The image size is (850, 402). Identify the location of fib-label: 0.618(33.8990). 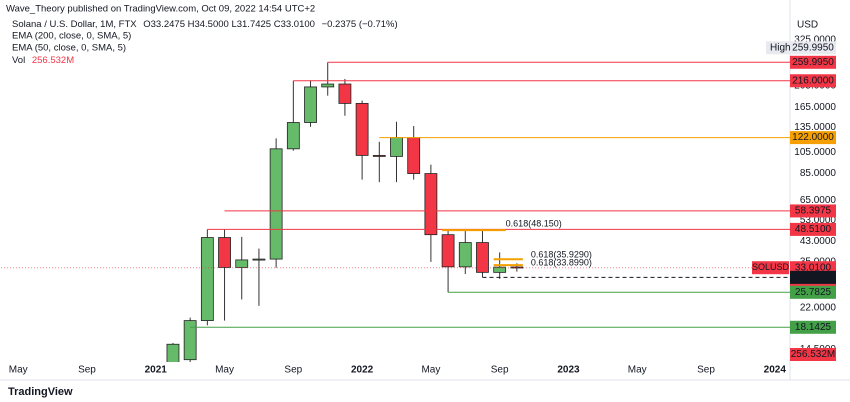
(561, 262).